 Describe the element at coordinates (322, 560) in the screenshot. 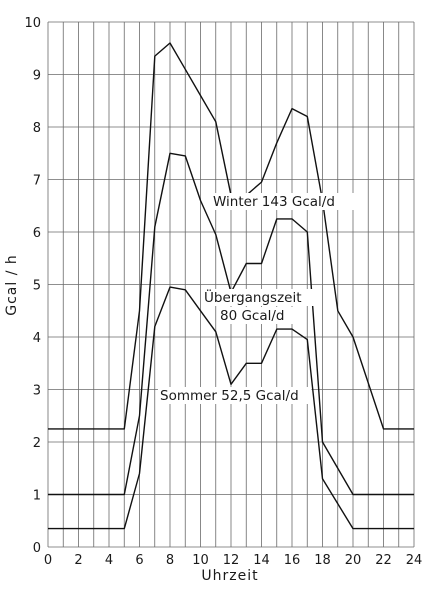

I see `x-tick-label: 18` at that location.